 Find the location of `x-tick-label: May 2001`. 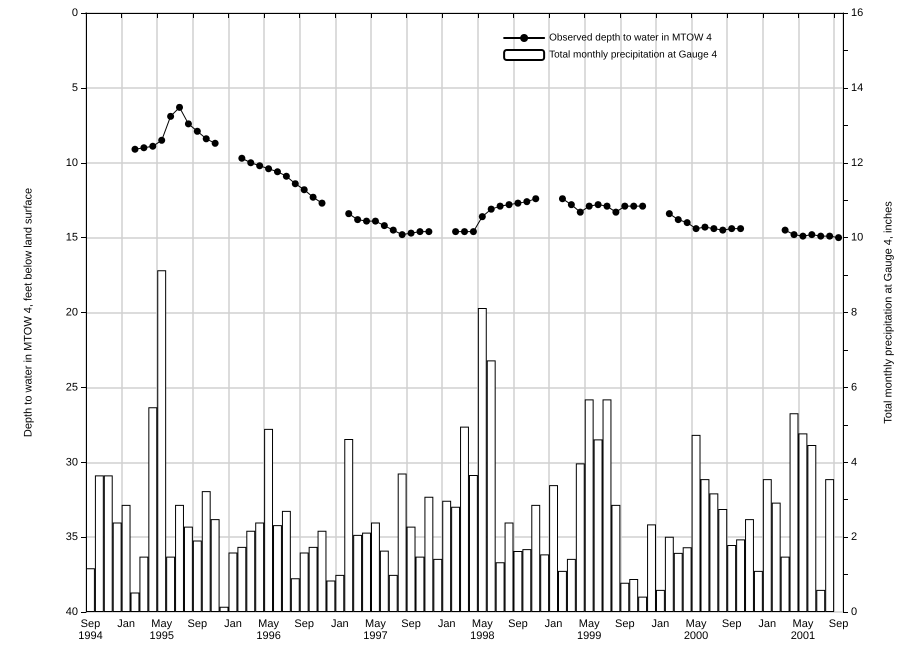

x-tick-label: May 2001 is located at coordinates (803, 630).